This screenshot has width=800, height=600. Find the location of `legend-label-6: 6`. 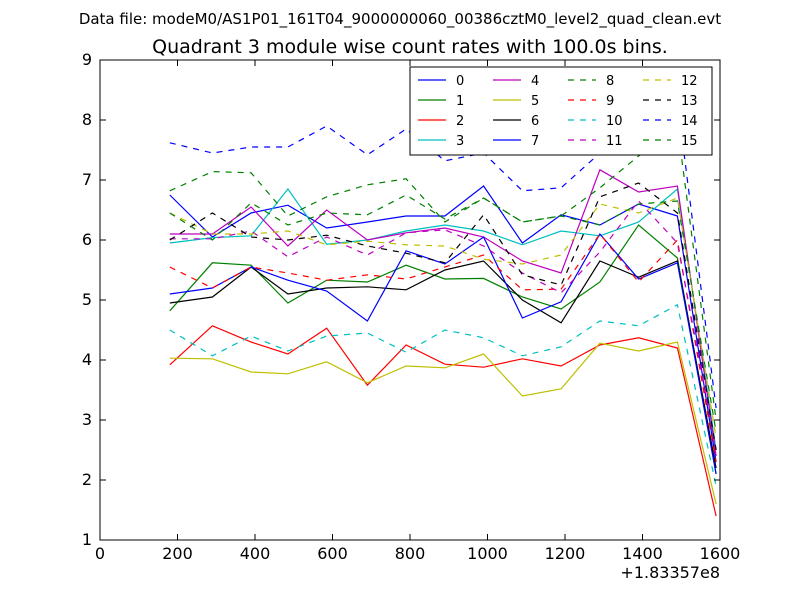

legend-label-6: 6 is located at coordinates (535, 121).